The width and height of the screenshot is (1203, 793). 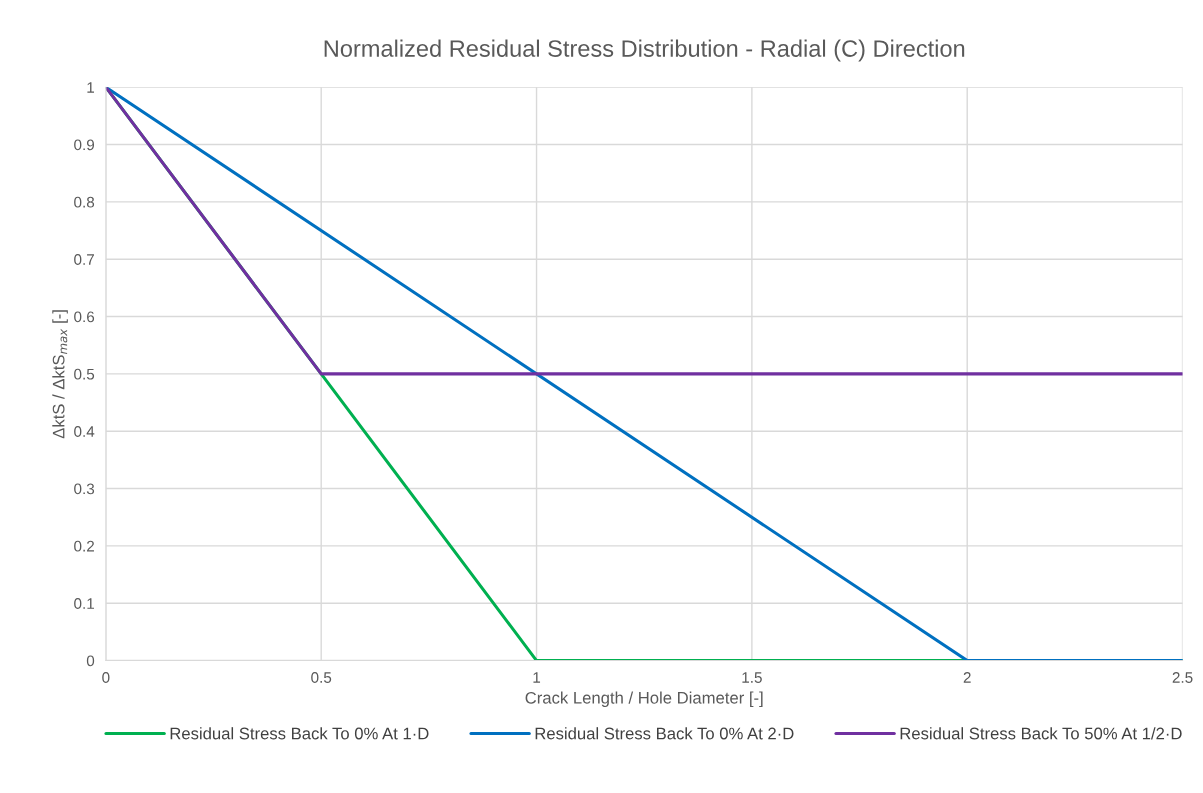 What do you see at coordinates (84, 145) in the screenshot?
I see `y-tick-label: 0.9` at bounding box center [84, 145].